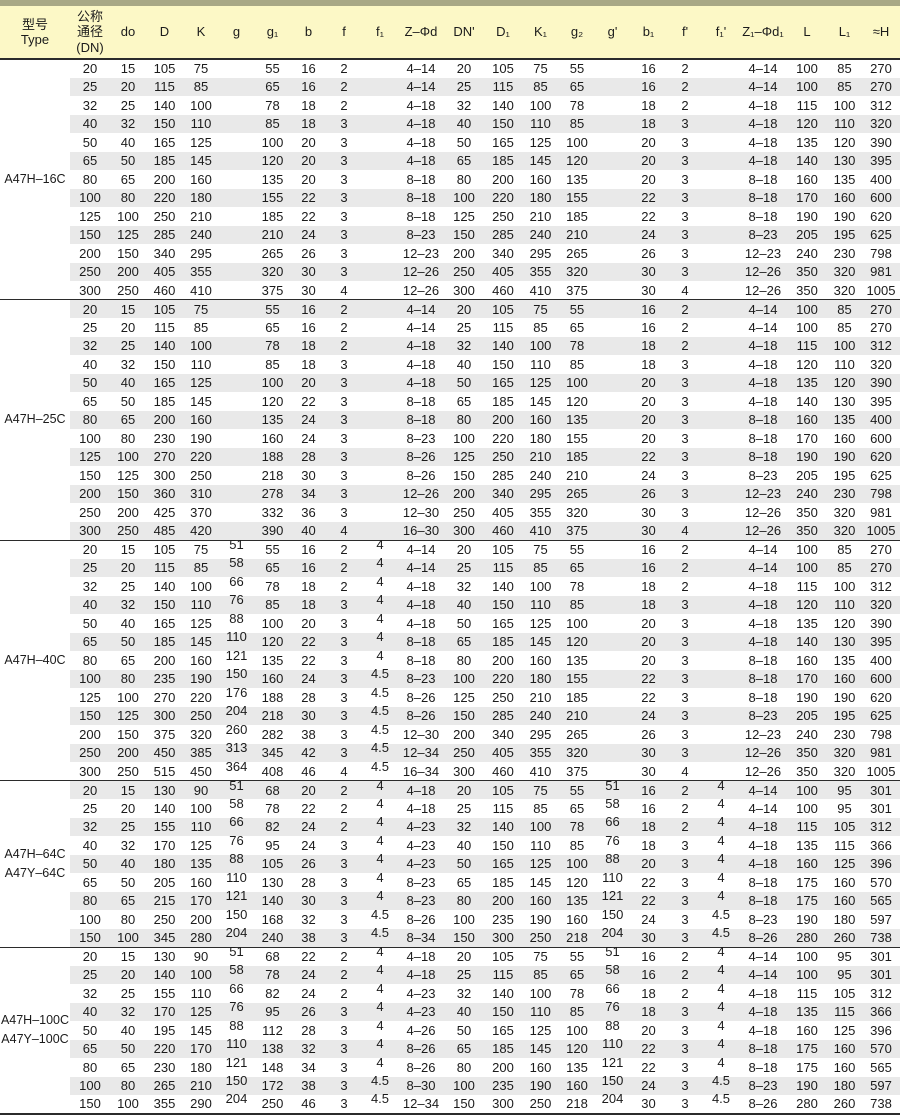  What do you see at coordinates (577, 1085) in the screenshot?
I see `cell-g2: 160` at bounding box center [577, 1085].